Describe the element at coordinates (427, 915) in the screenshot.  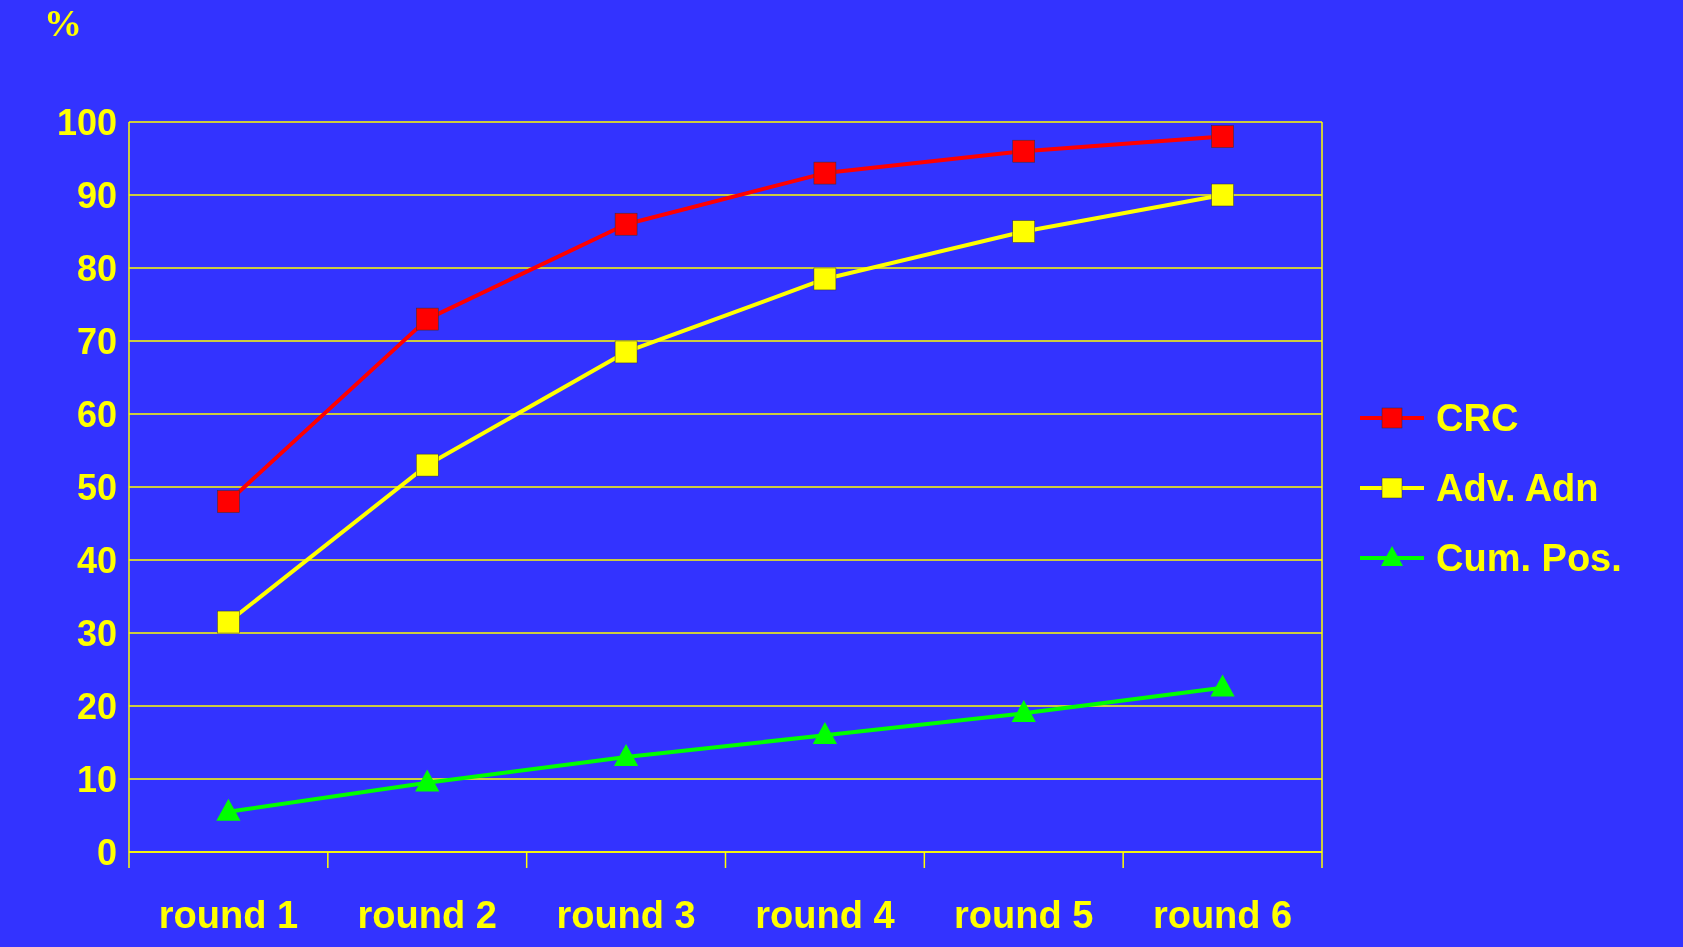
I see `x-tick-label: round 2` at that location.